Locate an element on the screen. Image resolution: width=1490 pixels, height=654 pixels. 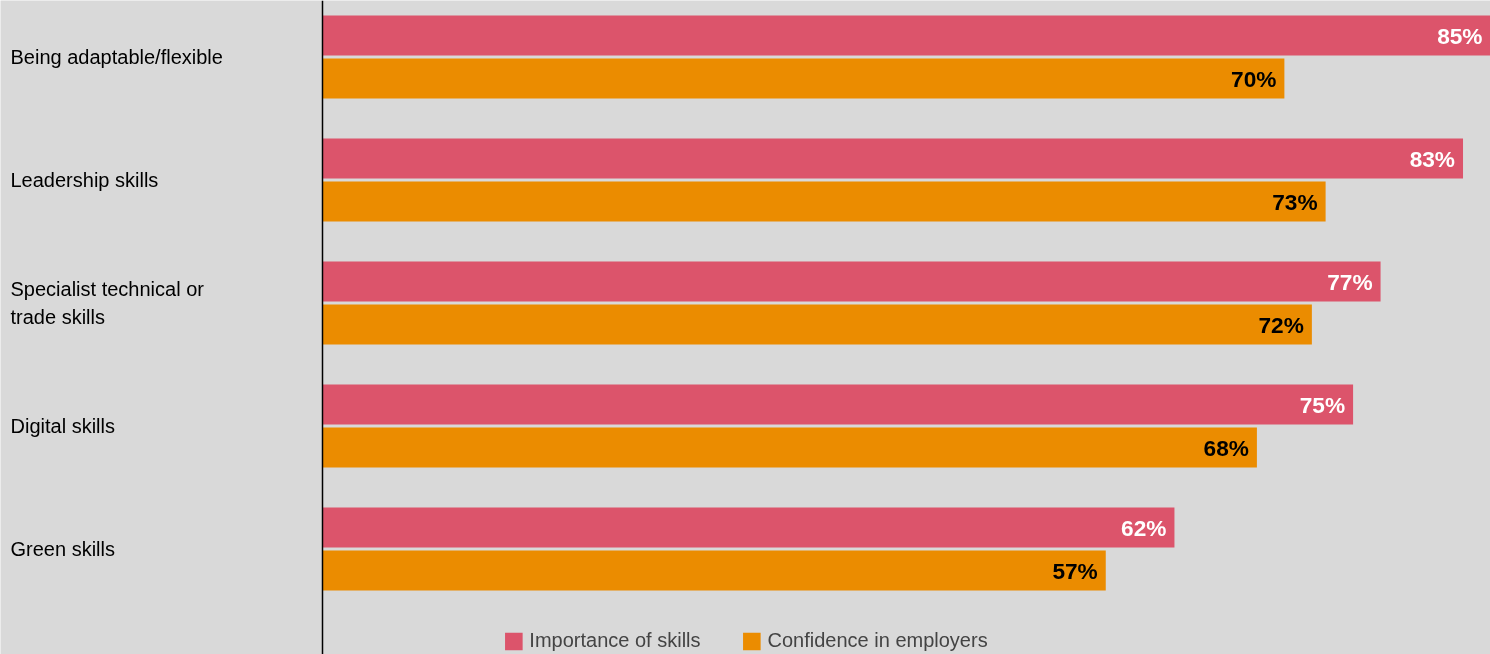
data-label: 85% is located at coordinates (1460, 35).